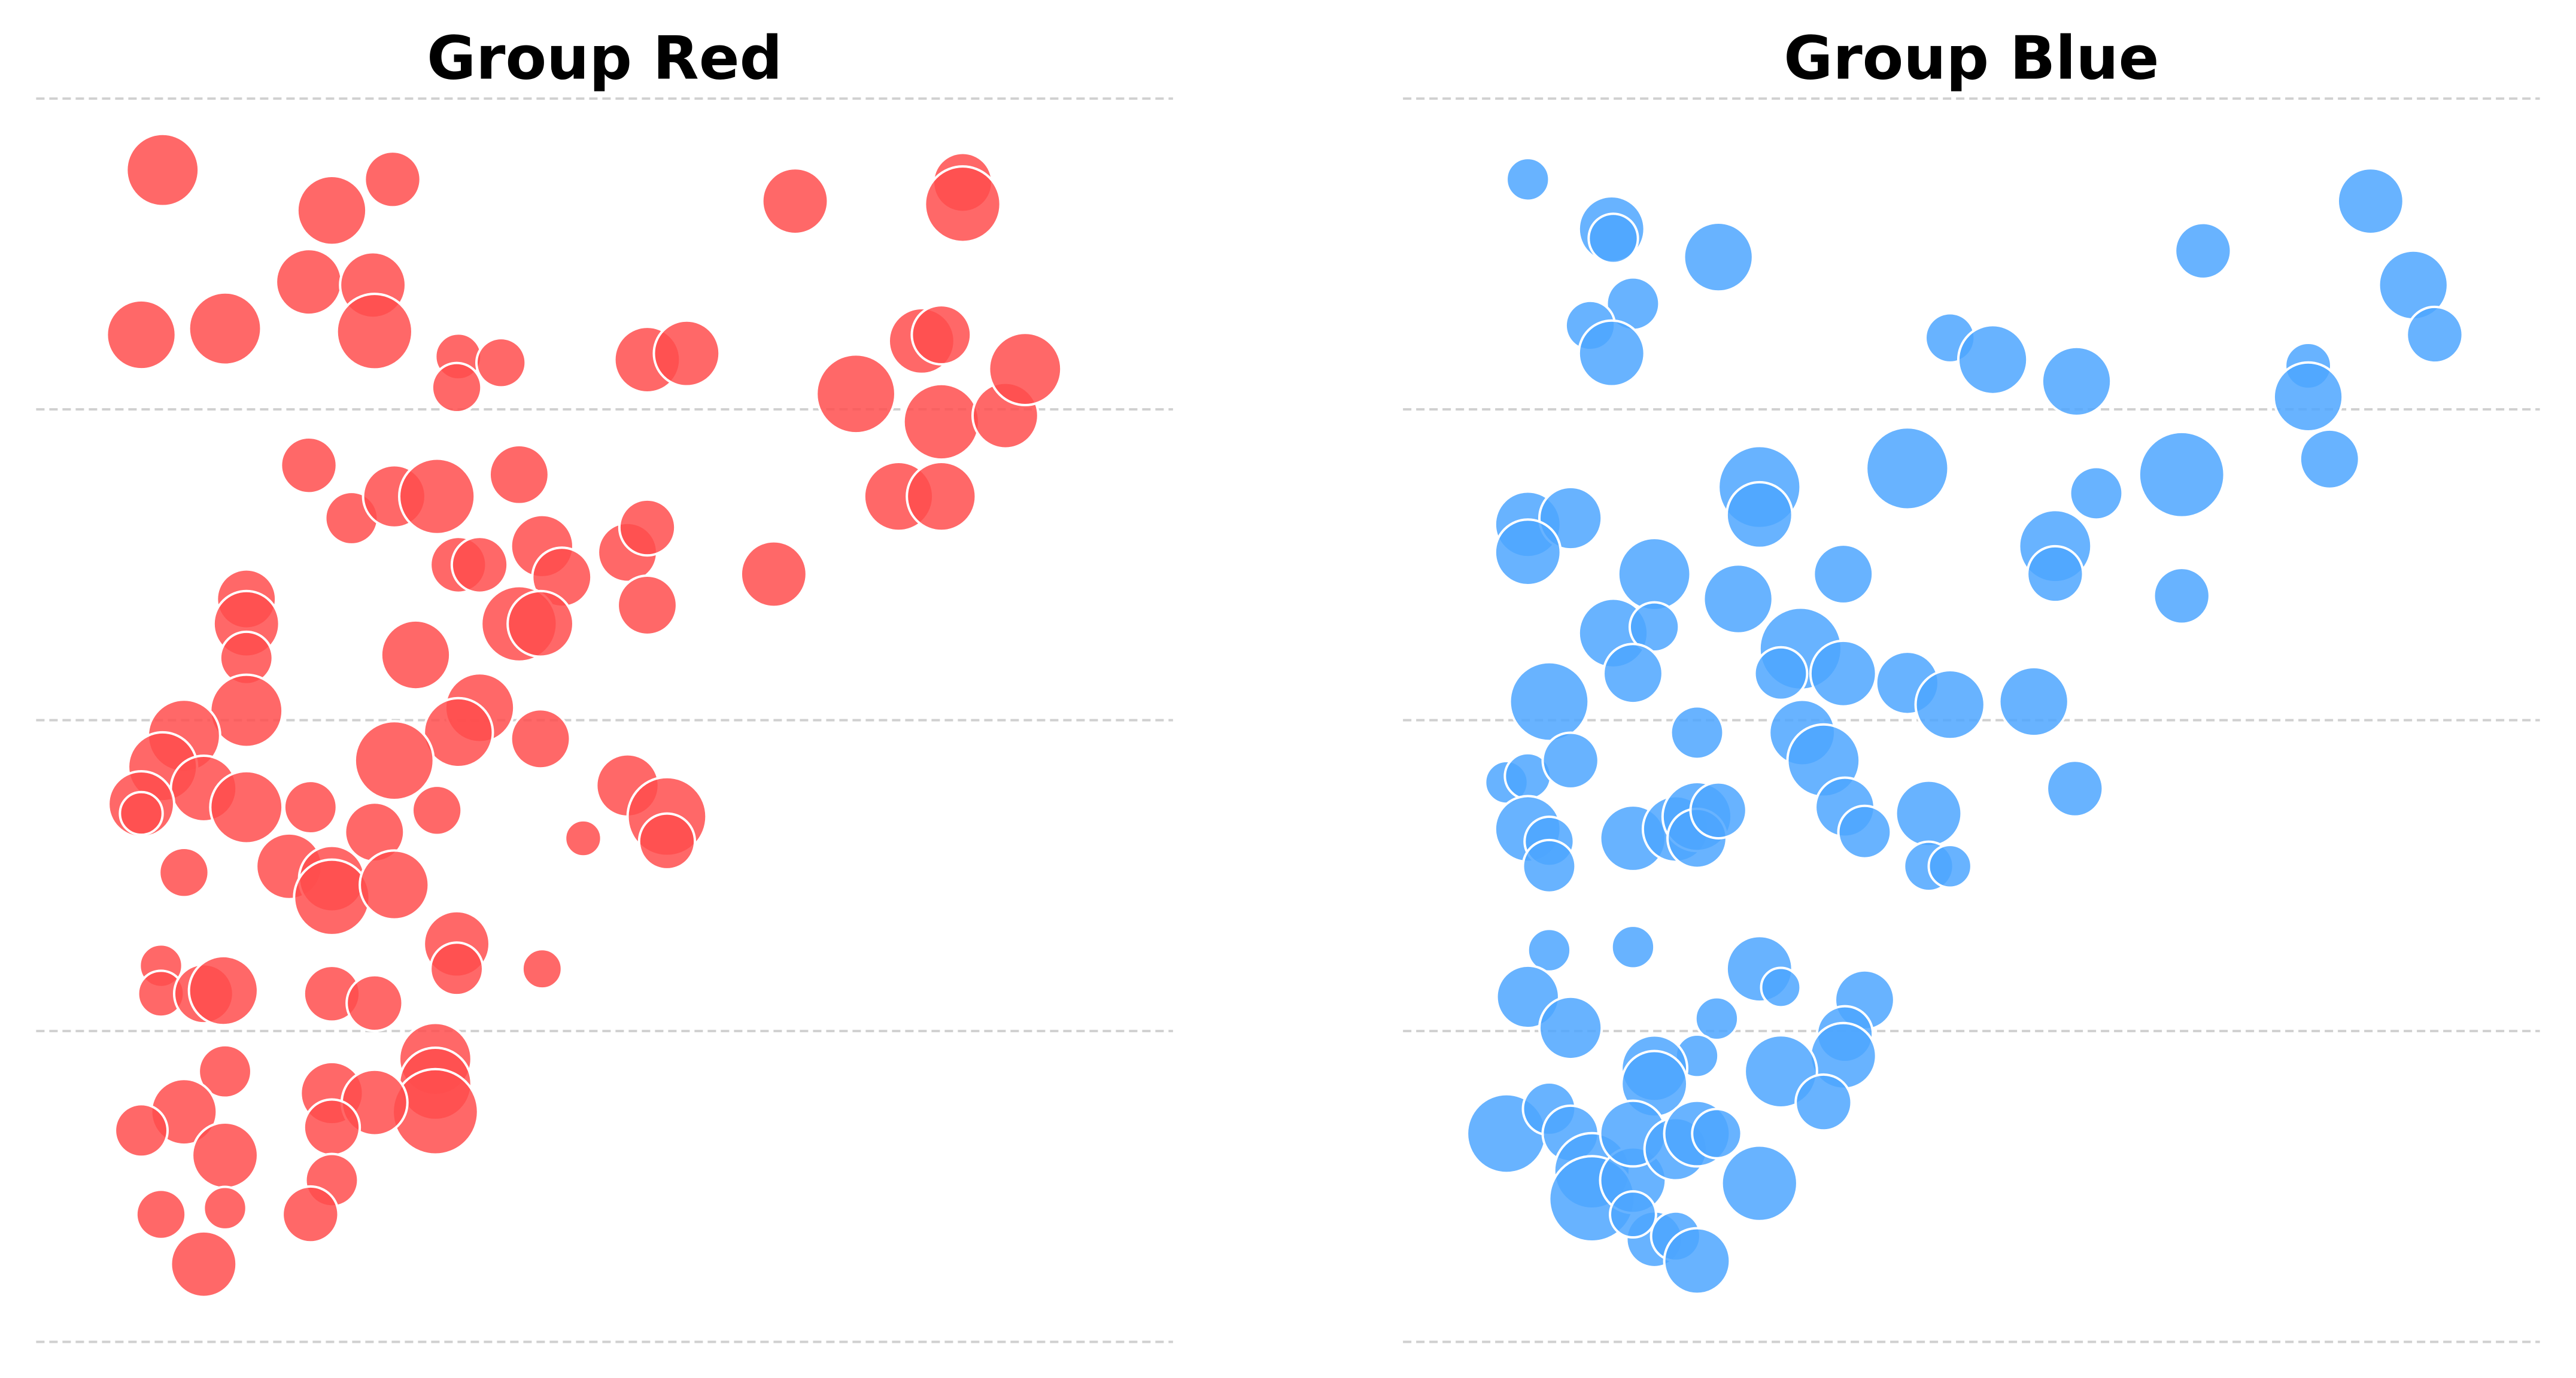 This screenshot has height=1378, width=2576. Describe the element at coordinates (1971, 58) in the screenshot. I see `chart-title: Group Blue` at that location.